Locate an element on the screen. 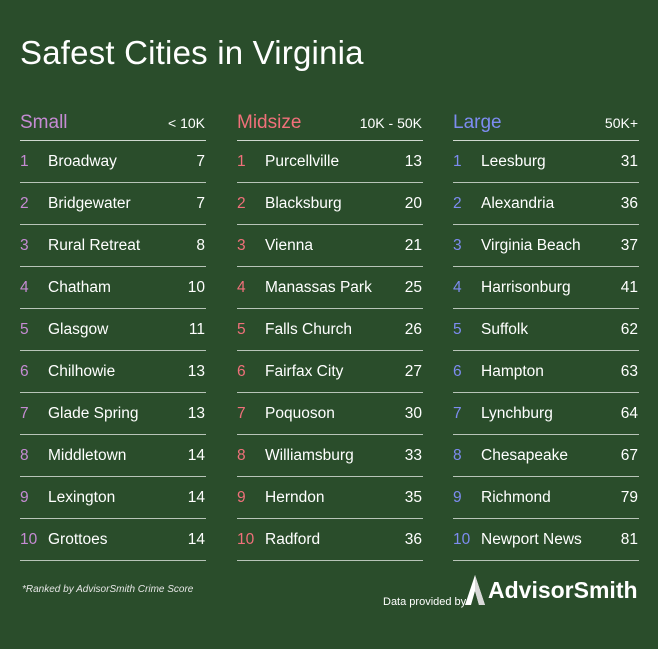 The height and width of the screenshot is (649, 658). column-name: Small is located at coordinates (44, 122).